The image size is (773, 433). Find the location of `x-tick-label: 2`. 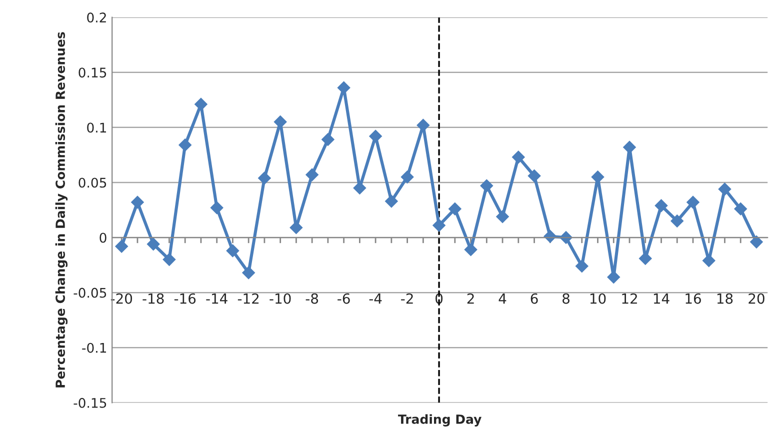

x-tick-label: 2 is located at coordinates (470, 298).